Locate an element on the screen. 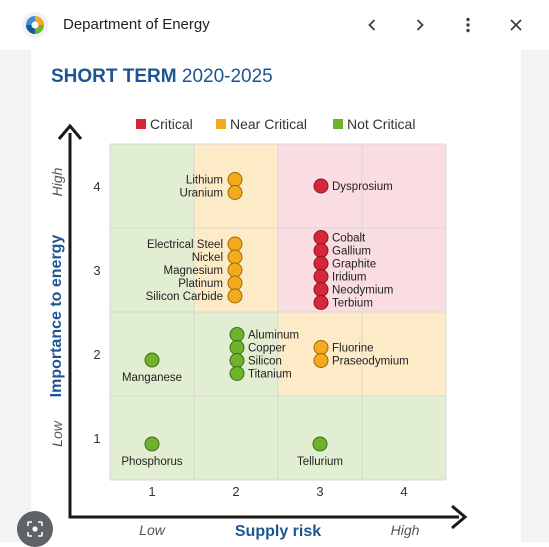 The image size is (549, 547). more-options-button is located at coordinates (468, 25).